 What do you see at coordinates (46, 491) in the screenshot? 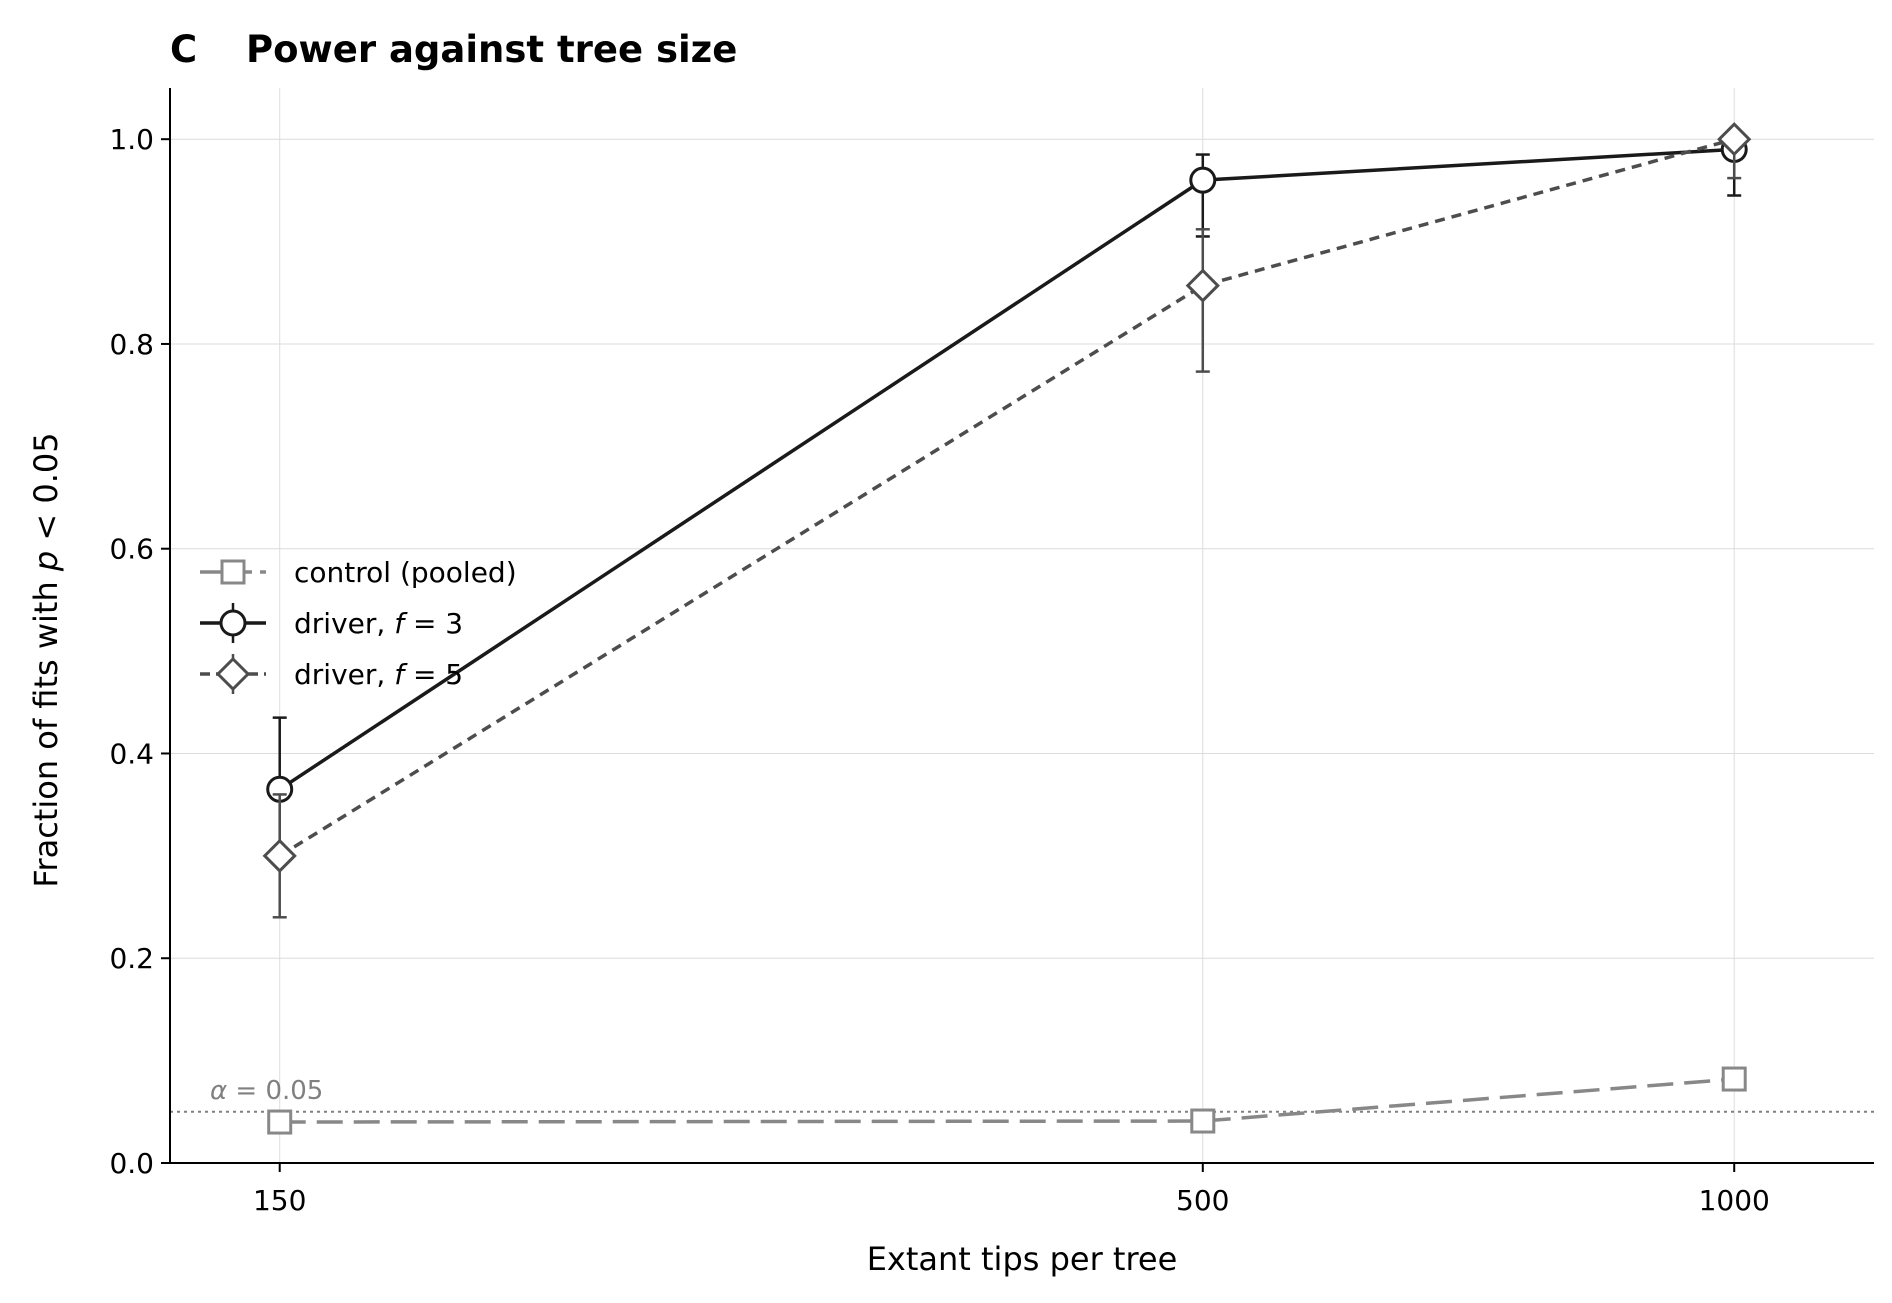
I see `y-axis-label-suffix: < 0.05` at bounding box center [46, 491].